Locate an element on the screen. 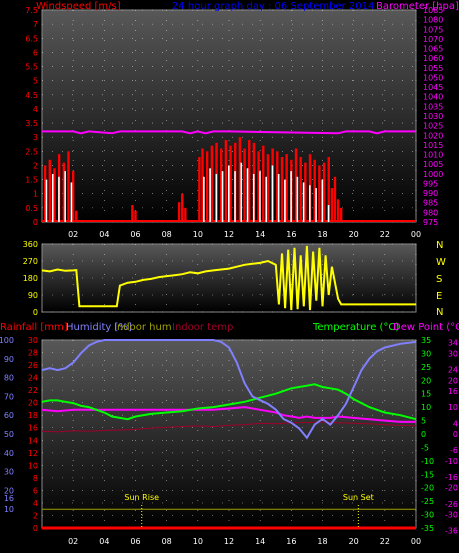 This screenshot has width=459, height=553. barometer-y-tick-10: 1025 is located at coordinates (433, 126).